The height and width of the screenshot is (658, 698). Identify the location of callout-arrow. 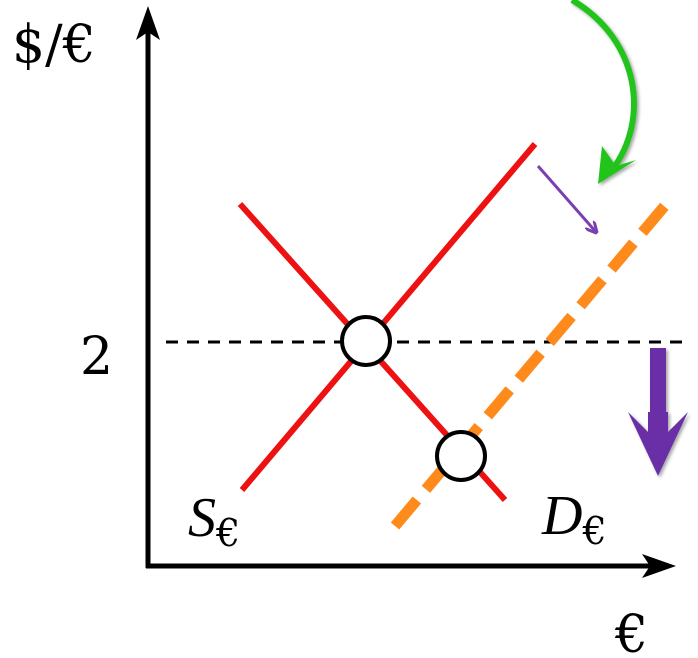
(603, 92).